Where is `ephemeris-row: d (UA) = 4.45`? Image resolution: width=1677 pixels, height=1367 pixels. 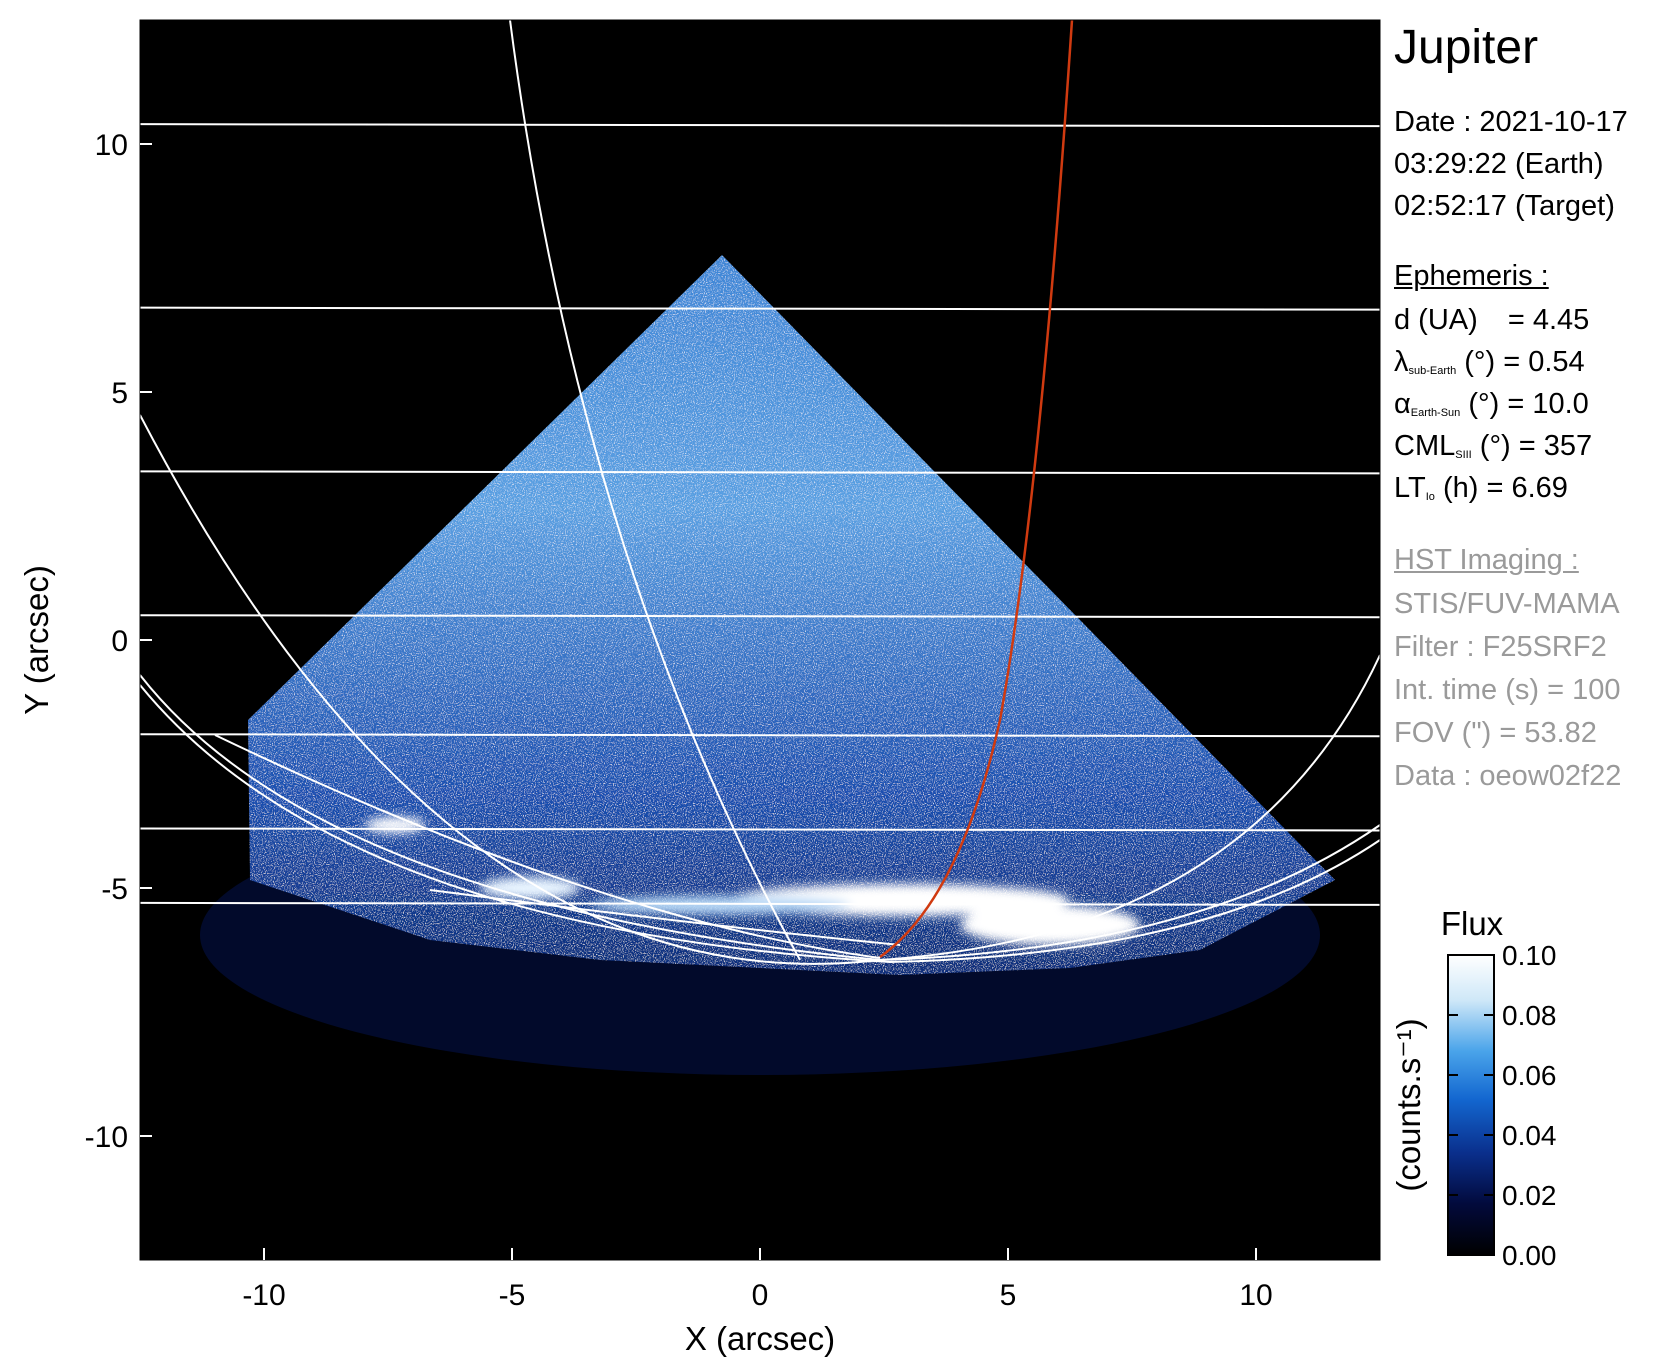
ephemeris-row: d (UA) = 4.45 is located at coordinates (1491, 320).